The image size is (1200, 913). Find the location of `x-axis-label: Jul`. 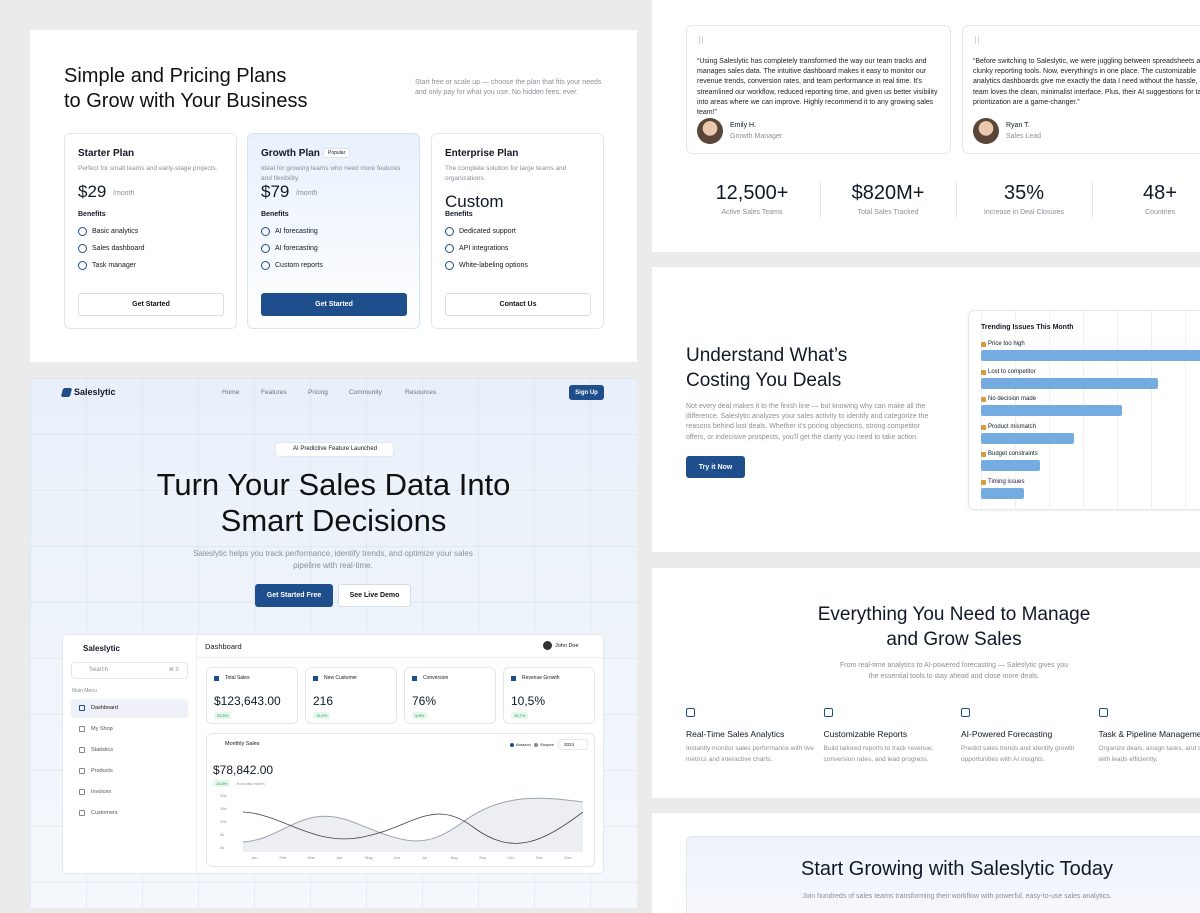

x-axis-label: Jul is located at coordinates (424, 857).